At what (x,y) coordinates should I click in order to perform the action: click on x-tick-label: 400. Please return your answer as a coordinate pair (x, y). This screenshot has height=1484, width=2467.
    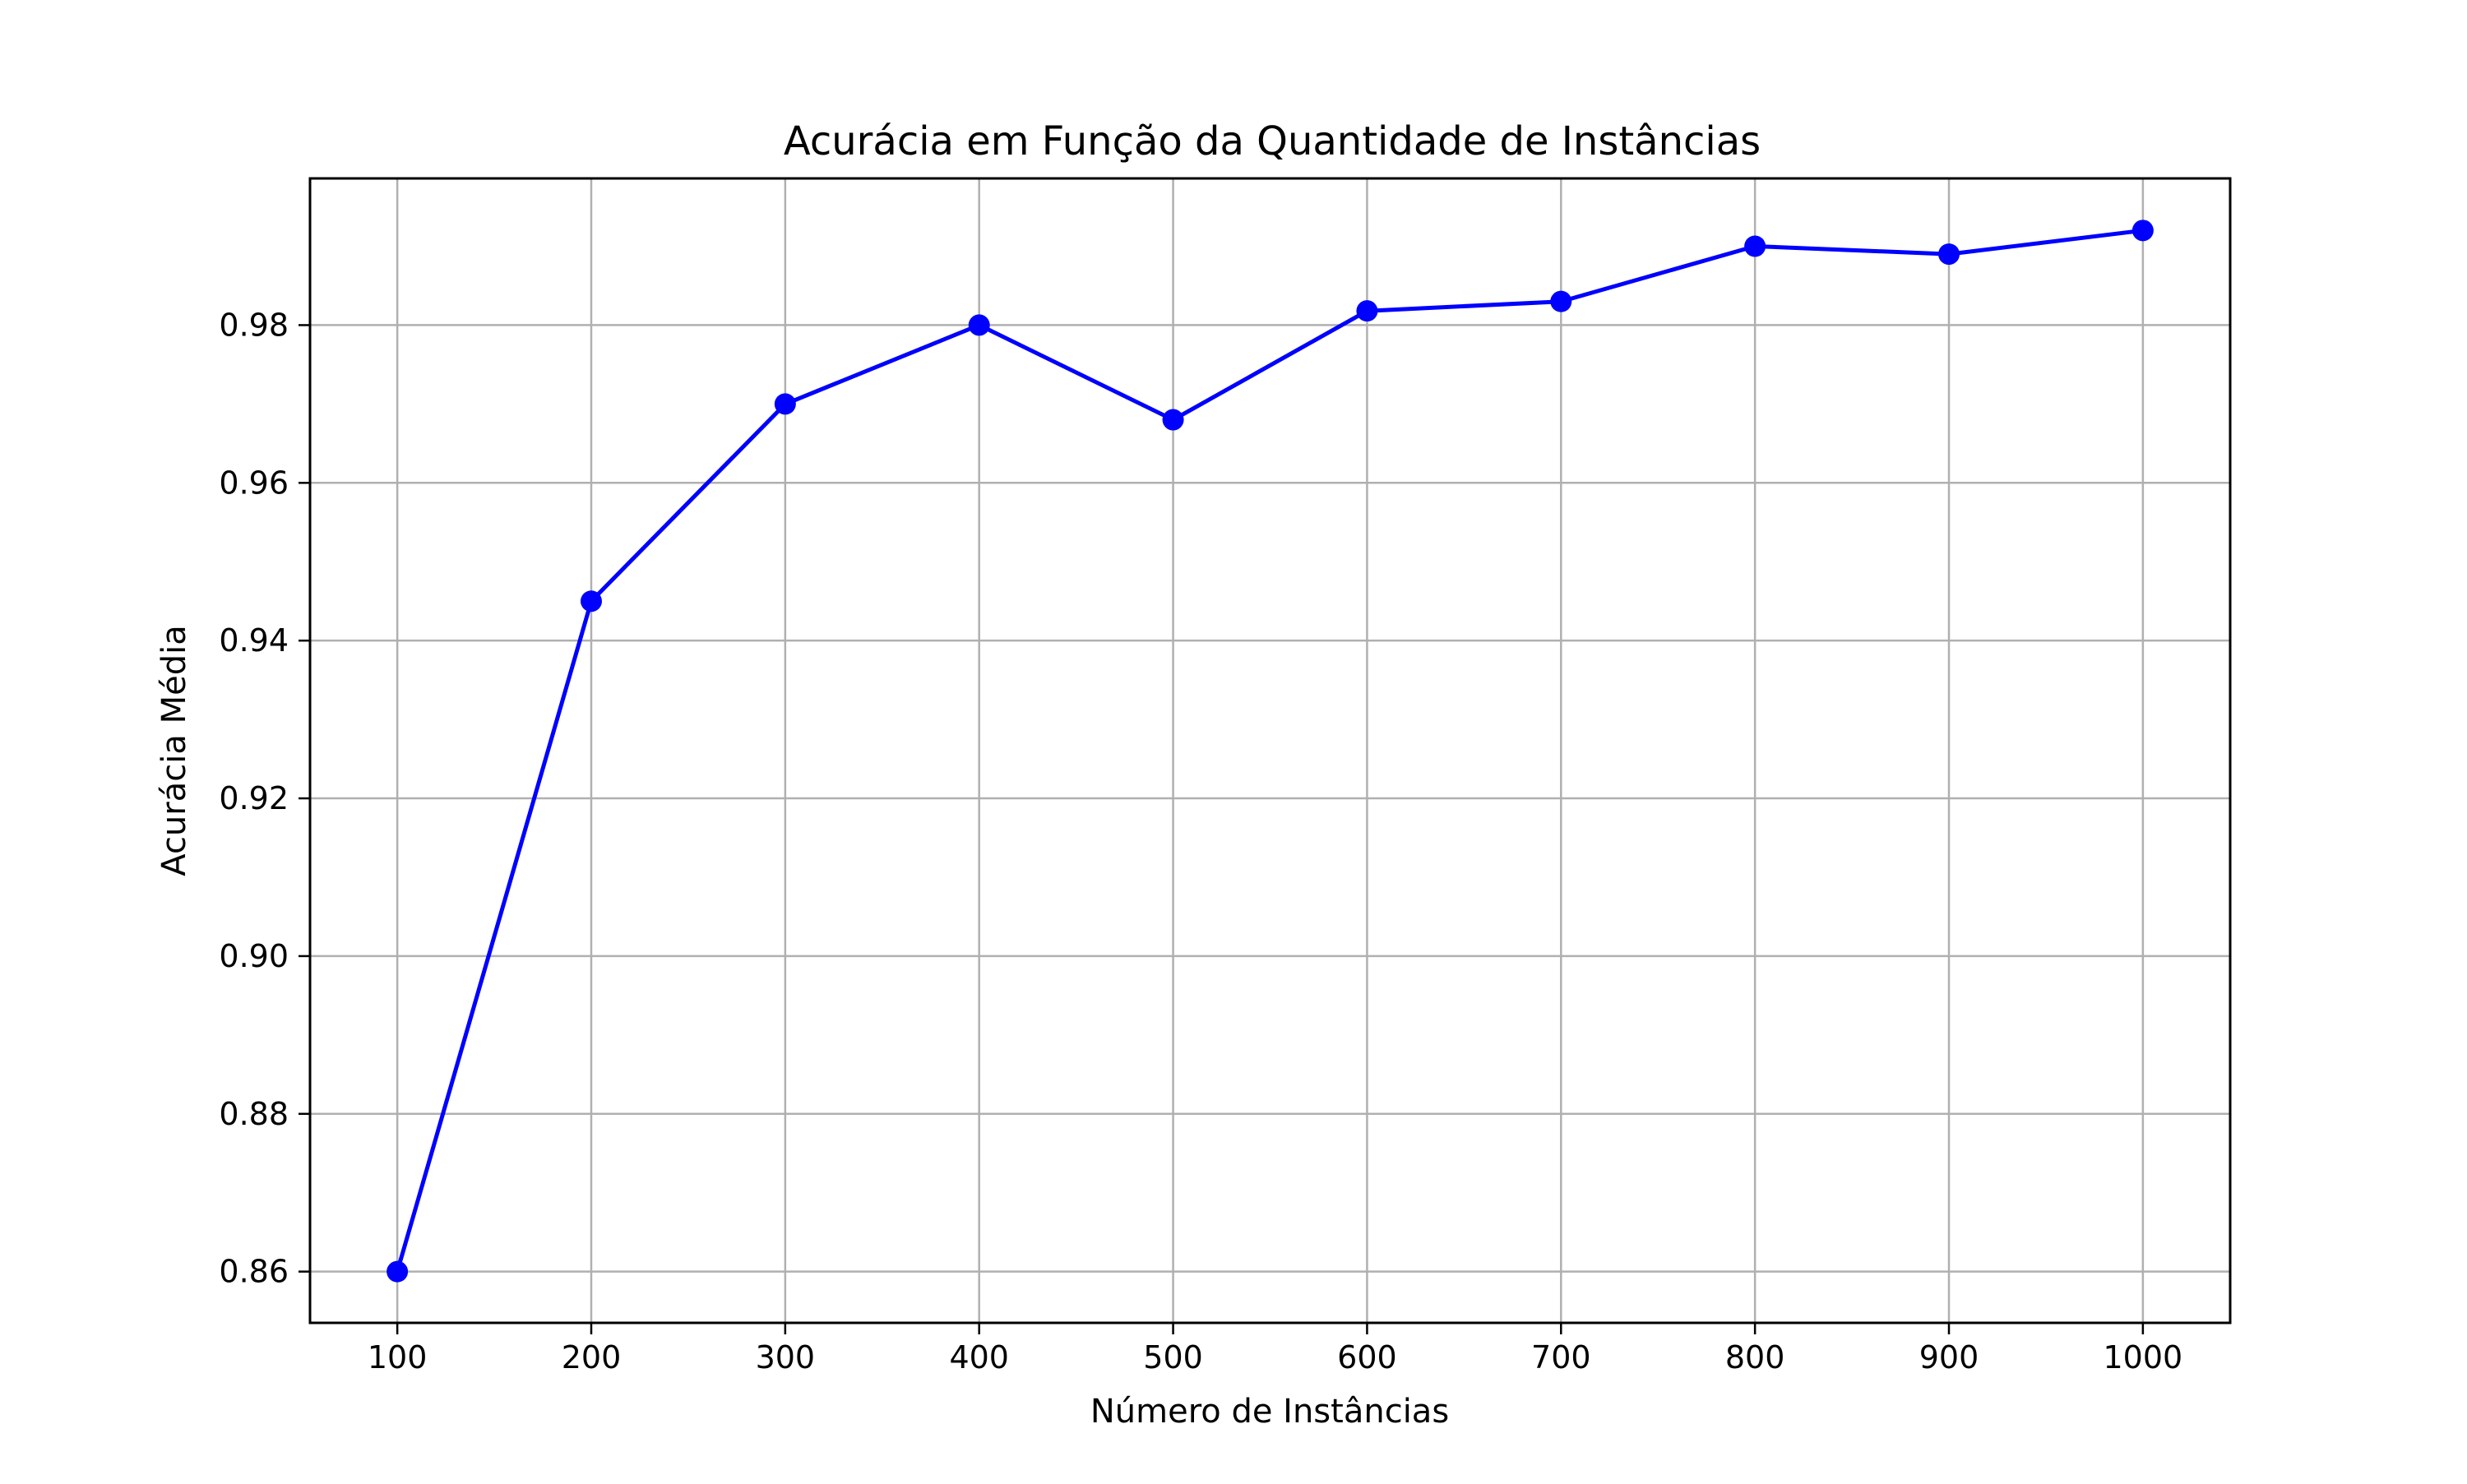
    Looking at the image, I should click on (979, 1357).